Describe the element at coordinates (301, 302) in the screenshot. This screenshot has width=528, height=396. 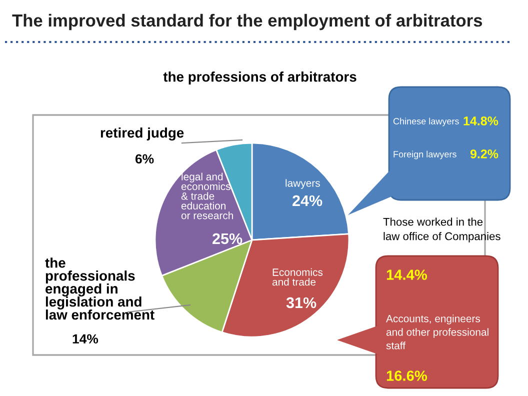
I see `data-label: 31%` at that location.